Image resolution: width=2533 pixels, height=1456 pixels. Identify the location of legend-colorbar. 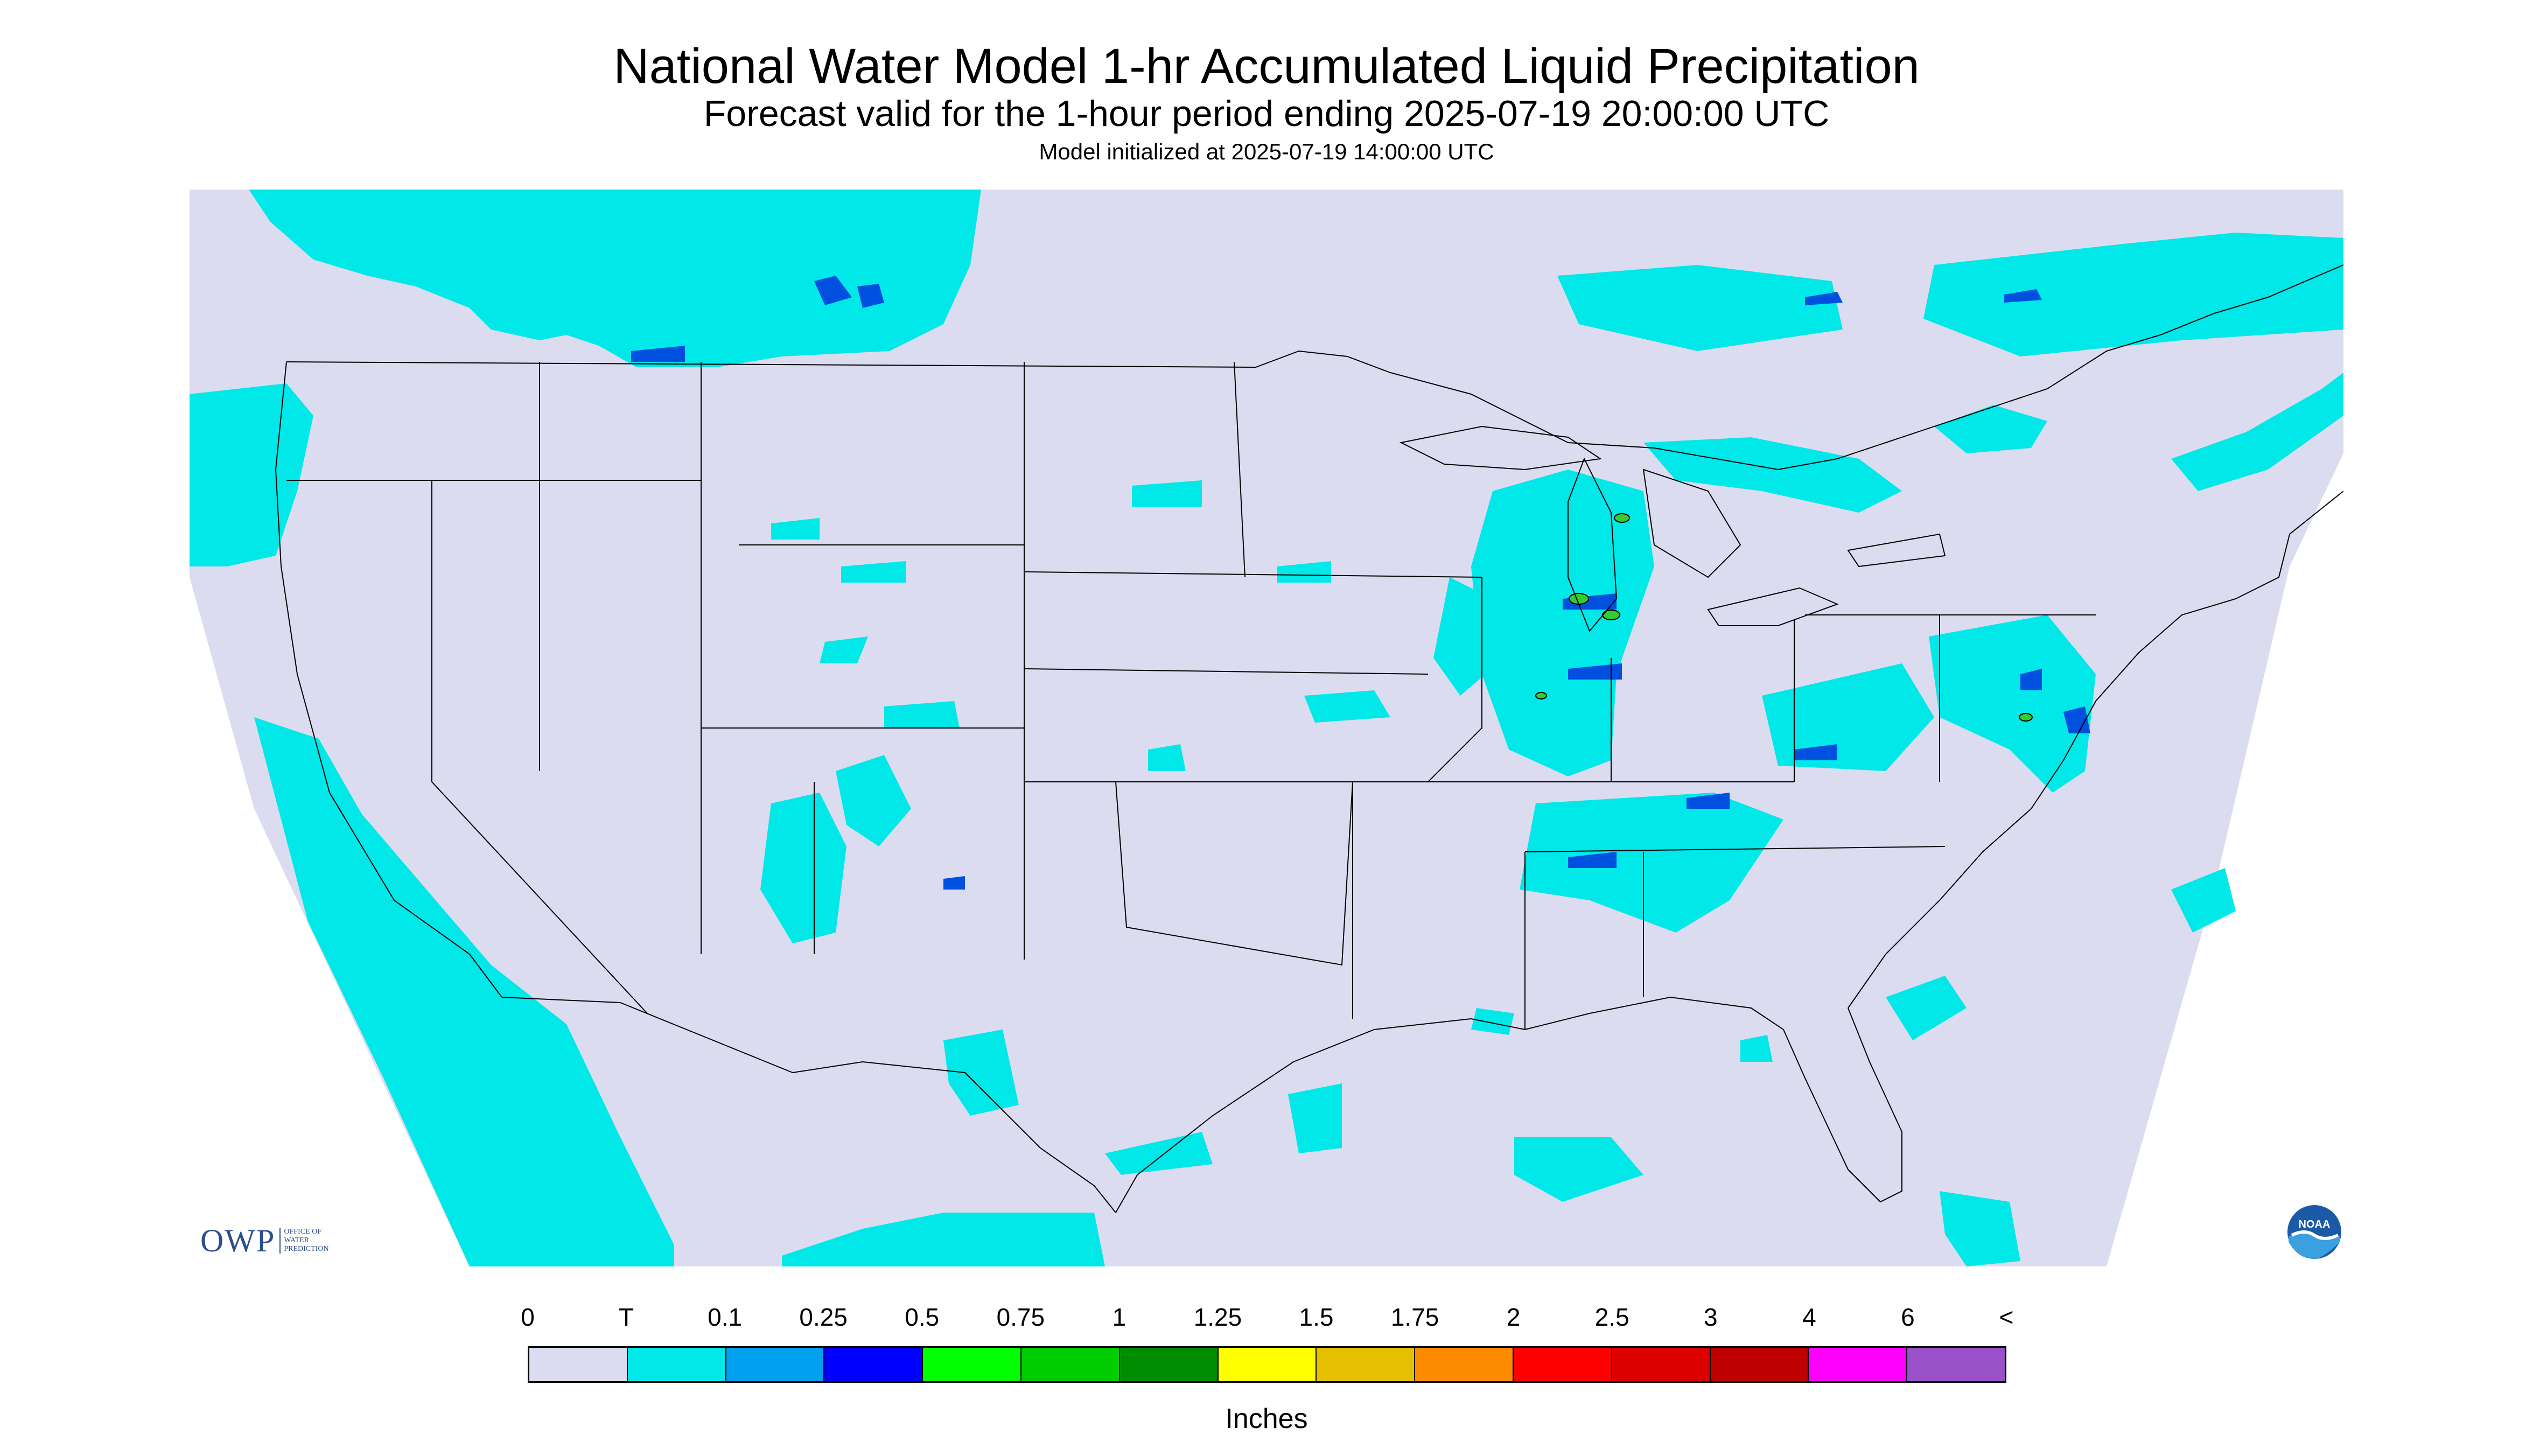
(1267, 1364).